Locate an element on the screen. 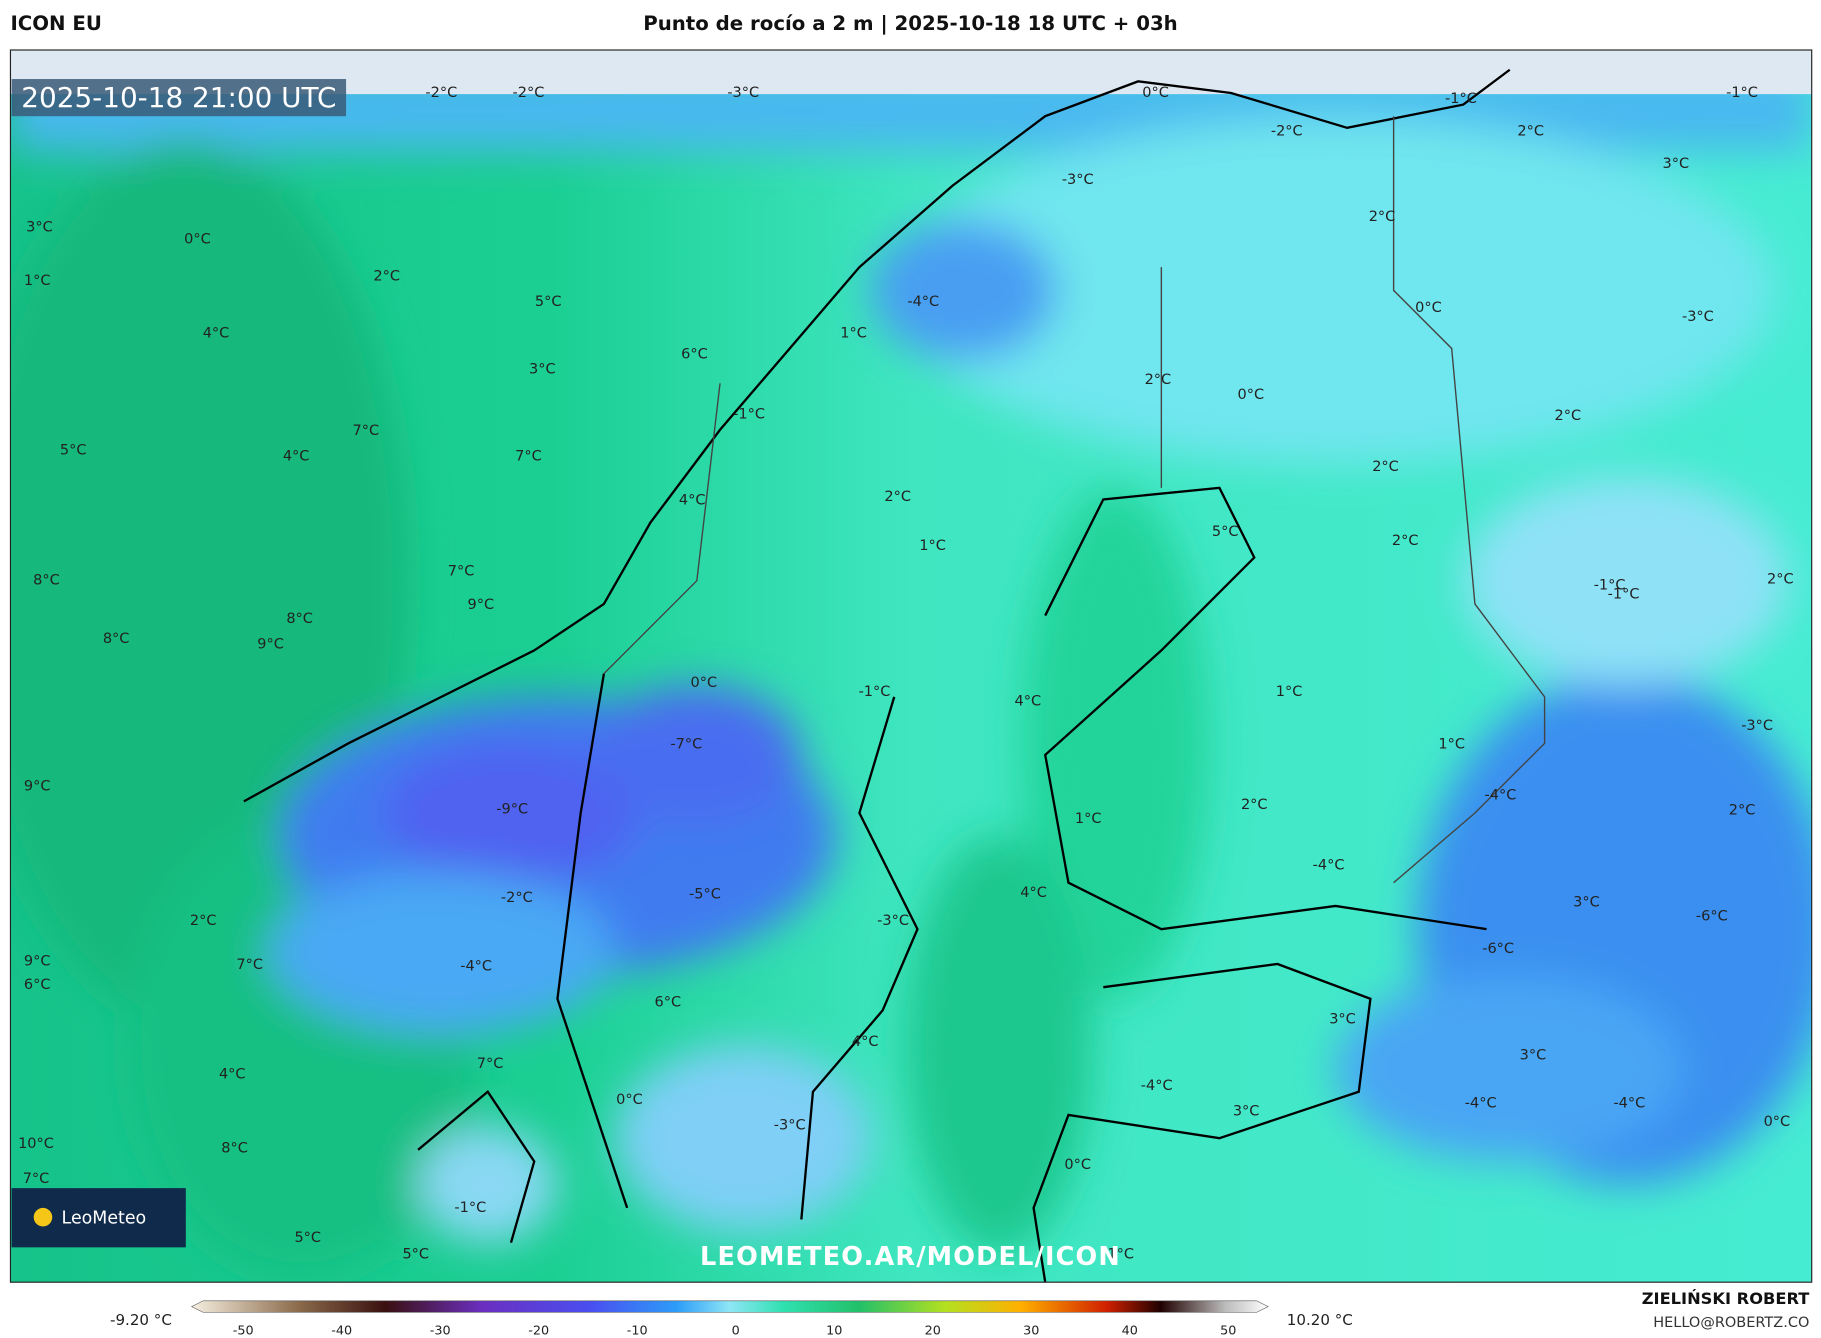 This screenshot has width=1821, height=1338. temperature-label: -5°C is located at coordinates (705, 894).